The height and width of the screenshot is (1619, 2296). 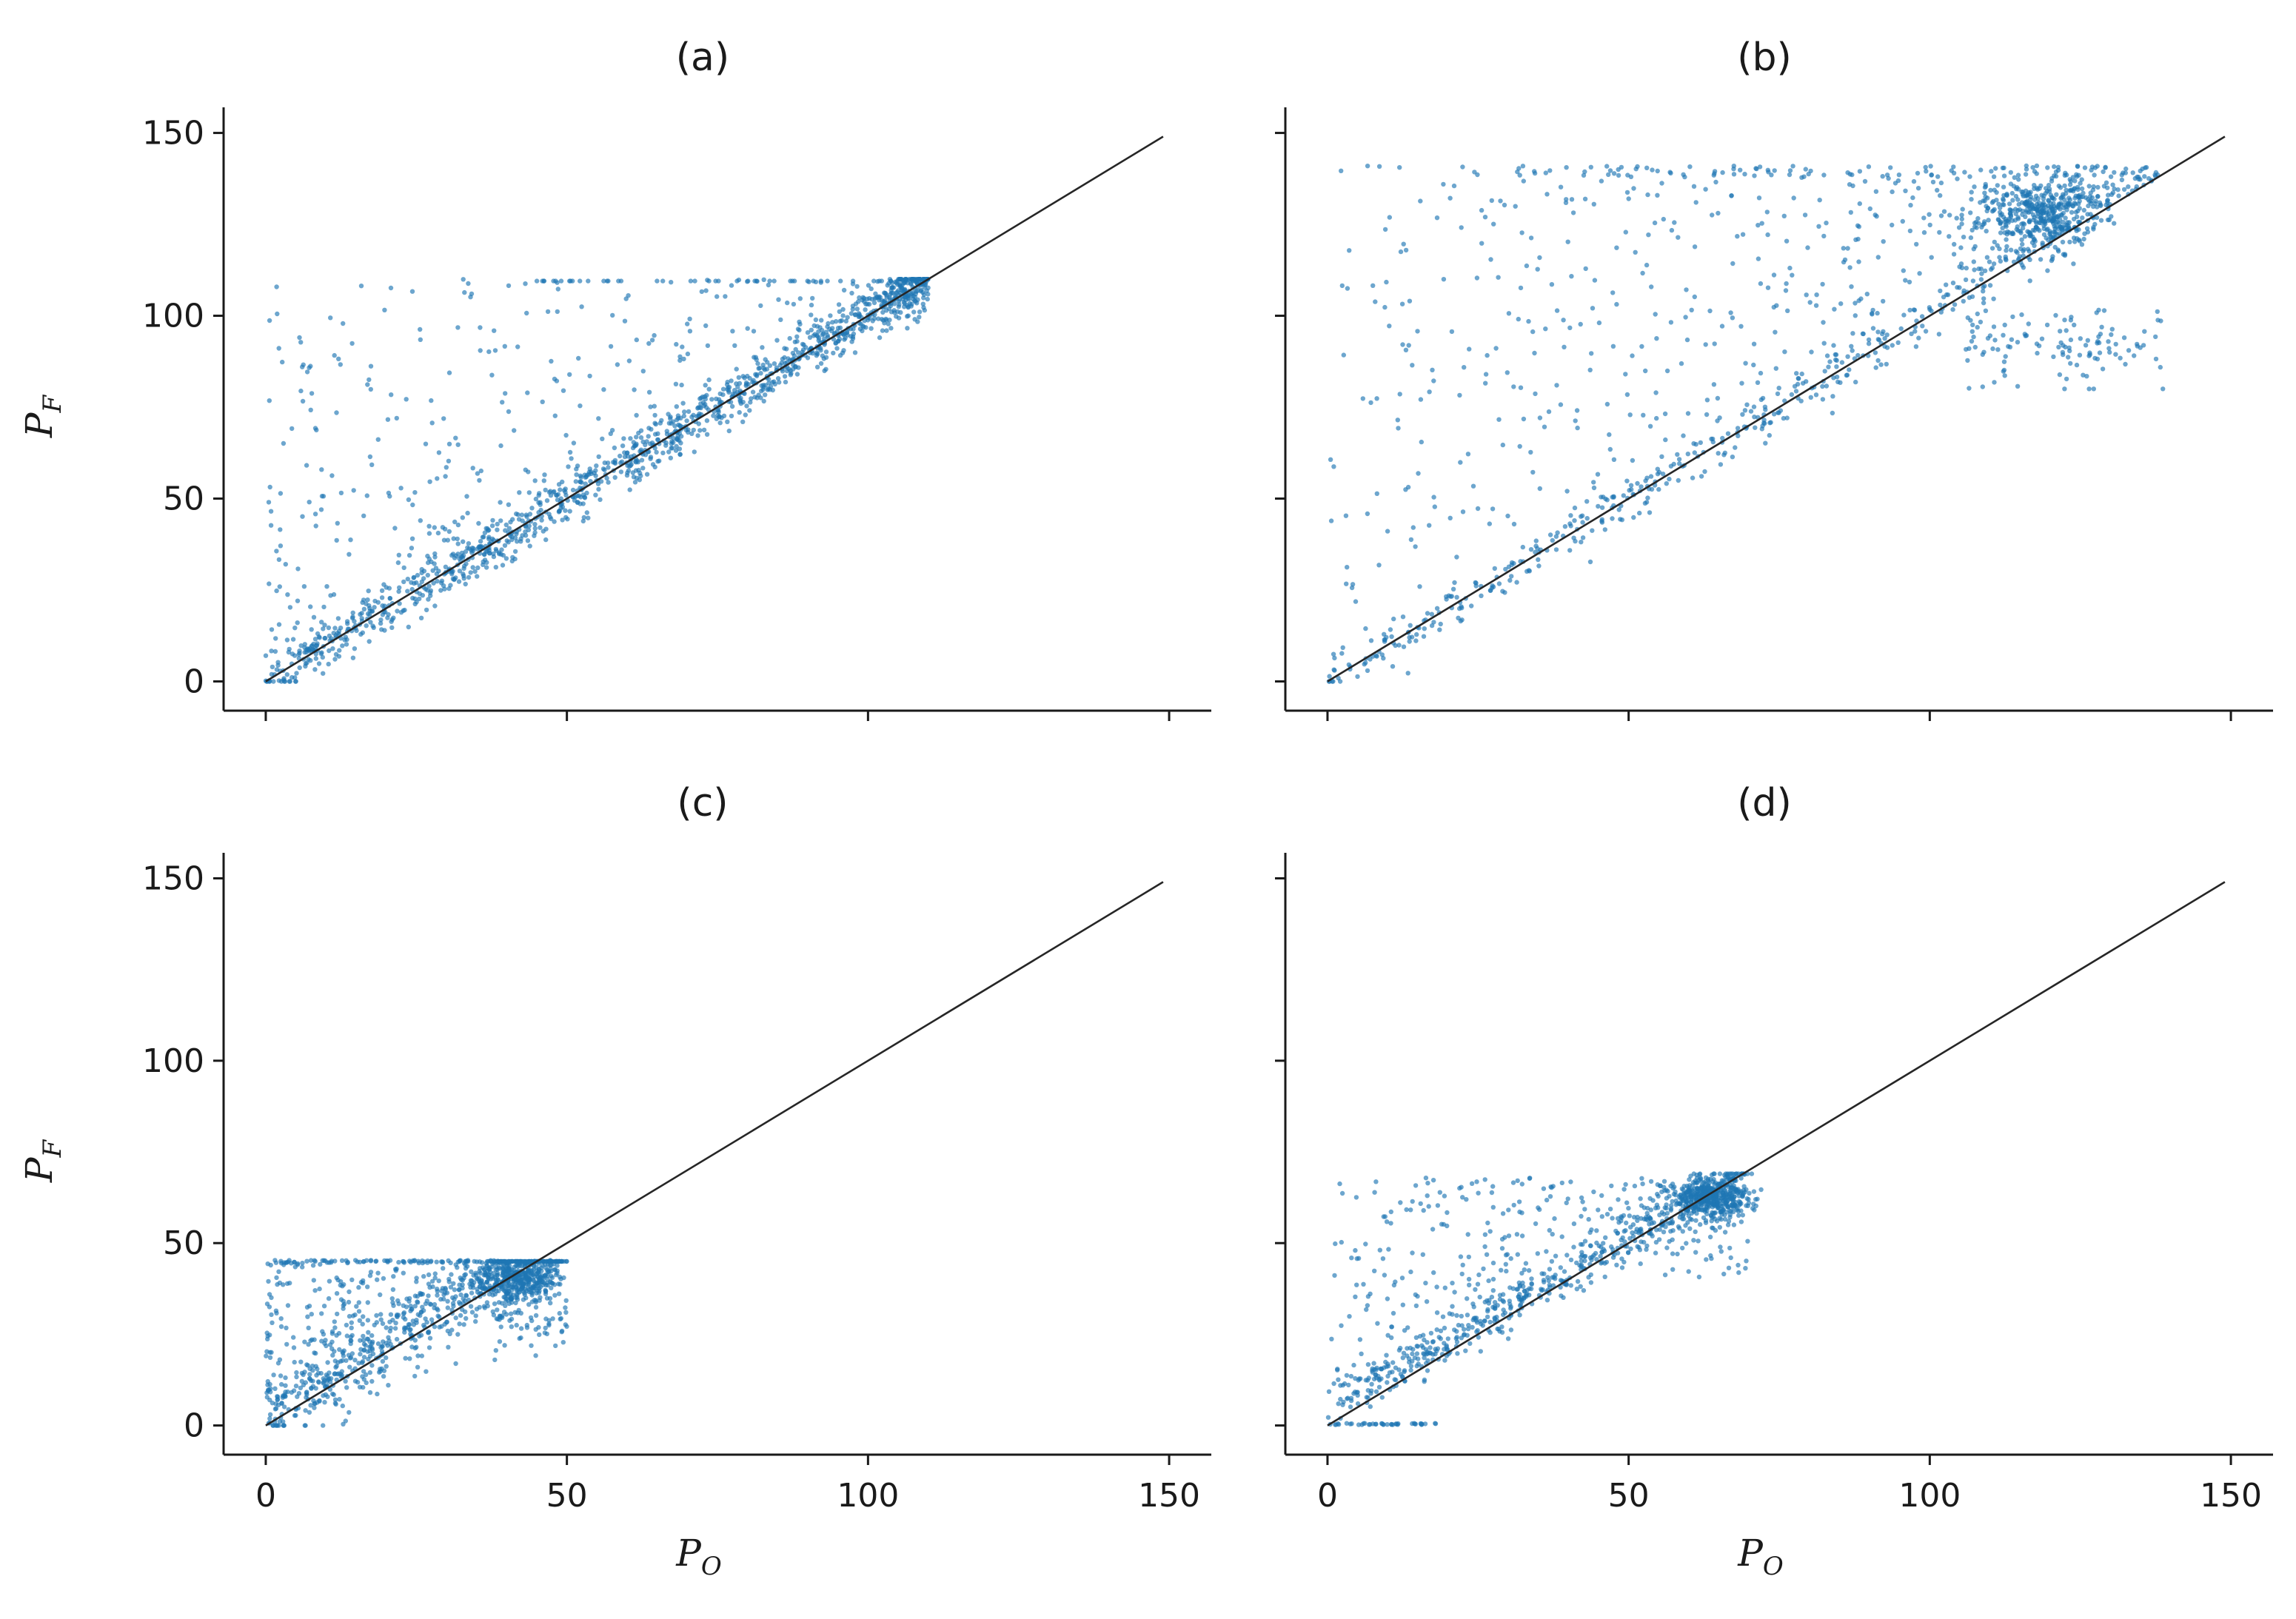 What do you see at coordinates (688, 1554) in the screenshot?
I see `x-axis-label-main: P` at bounding box center [688, 1554].